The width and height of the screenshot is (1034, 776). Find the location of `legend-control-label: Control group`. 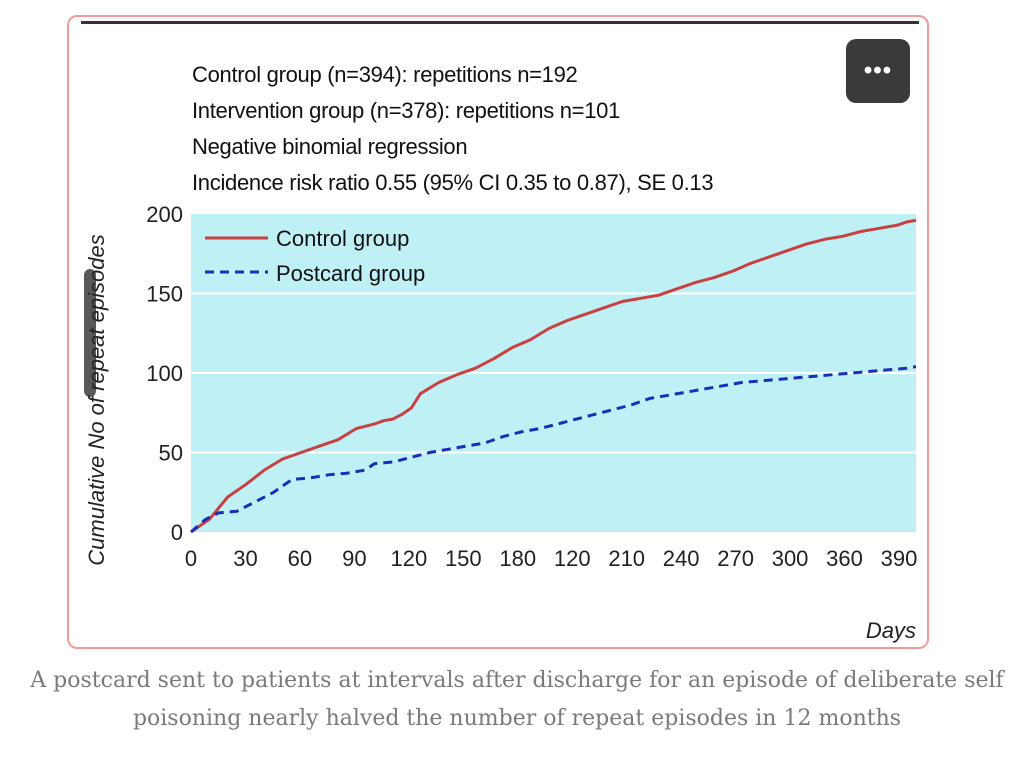

legend-control-label: Control group is located at coordinates (342, 238).